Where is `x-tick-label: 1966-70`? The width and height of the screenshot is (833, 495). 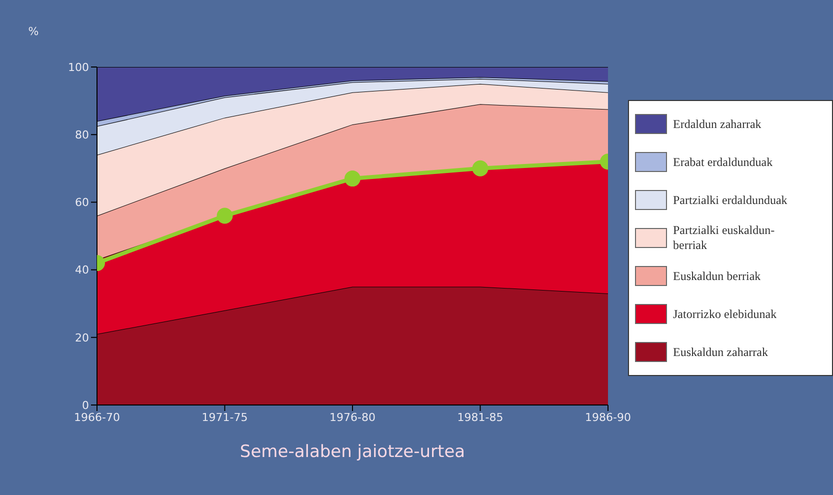 x-tick-label: 1966-70 is located at coordinates (97, 417).